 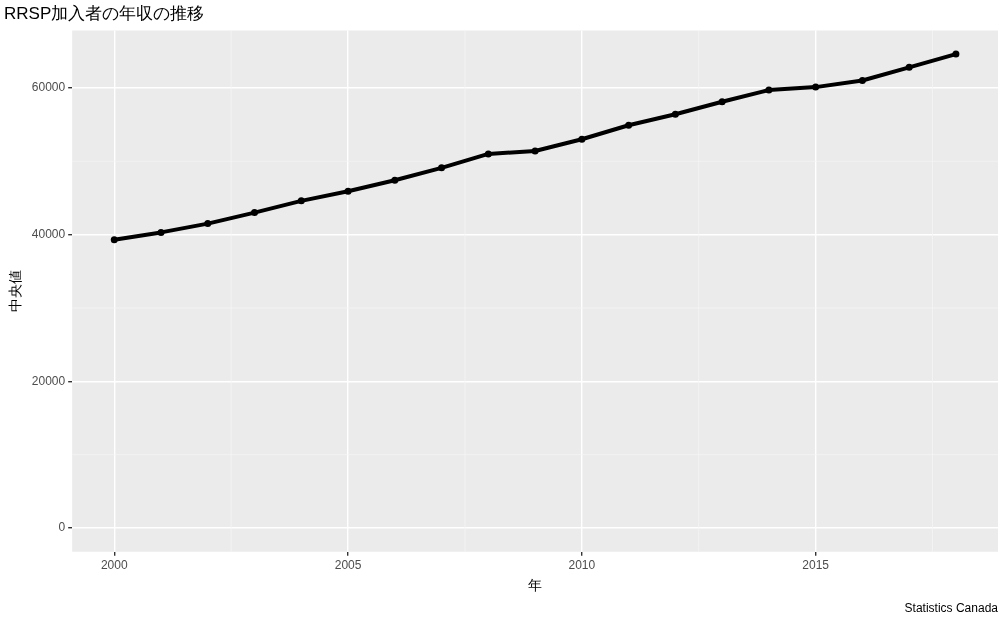 What do you see at coordinates (582, 565) in the screenshot?
I see `x-tick-label: 2010` at bounding box center [582, 565].